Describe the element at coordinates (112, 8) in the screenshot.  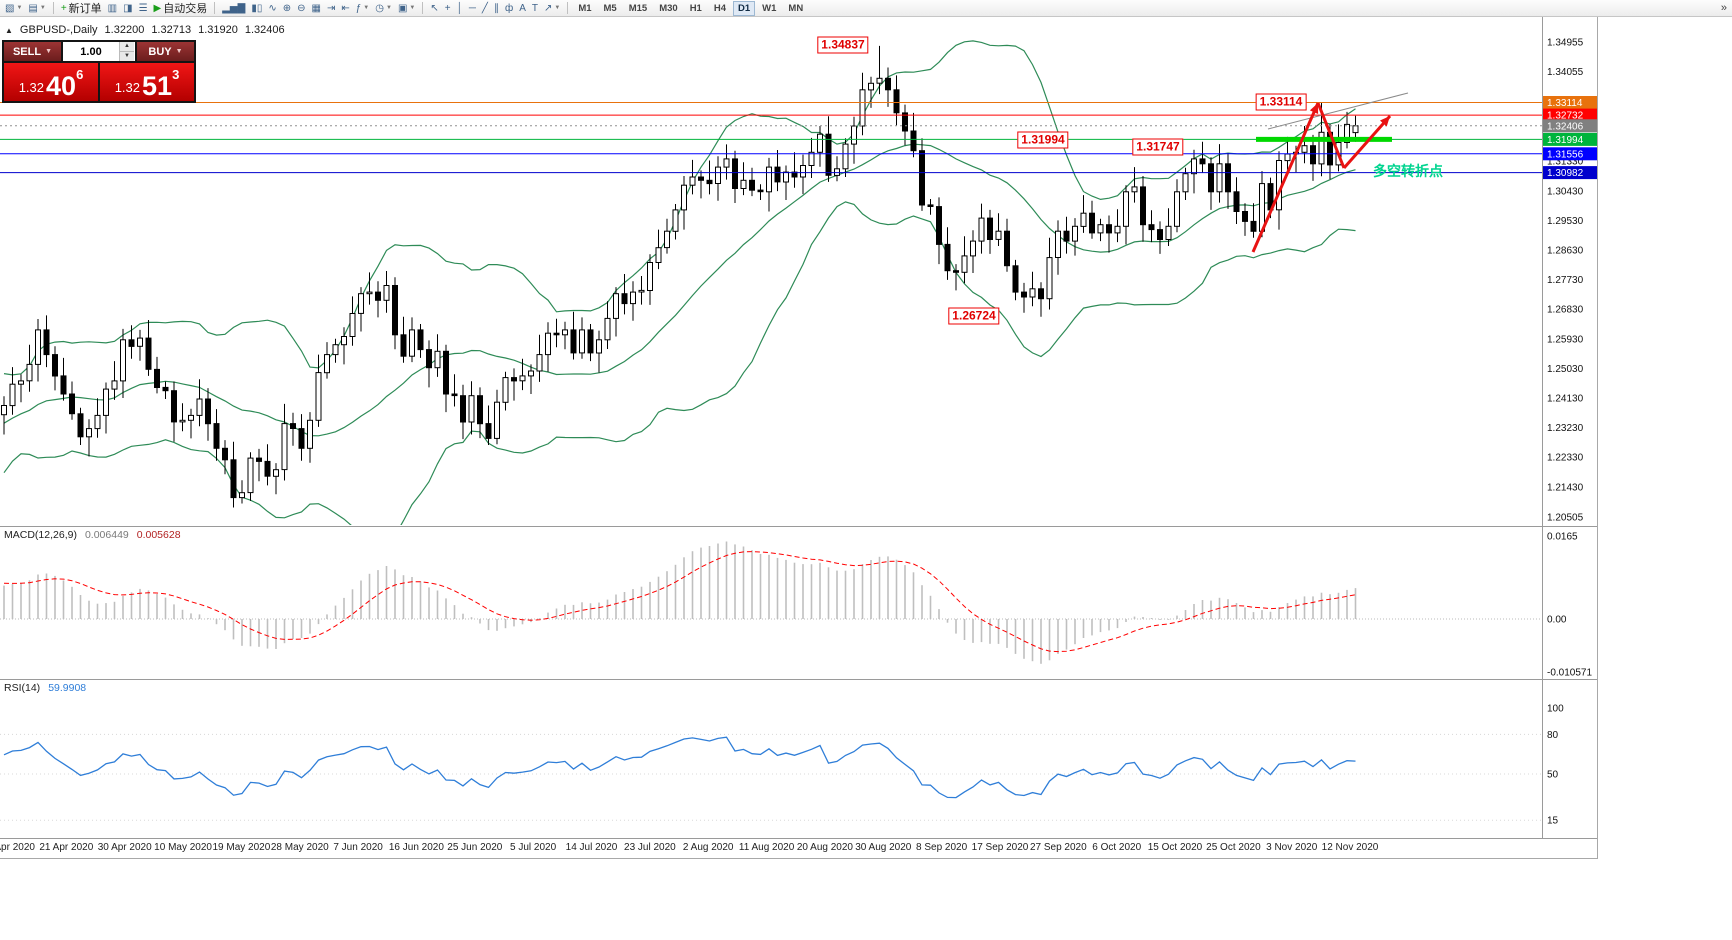
I see `market-watch-icon: ▥` at that location.